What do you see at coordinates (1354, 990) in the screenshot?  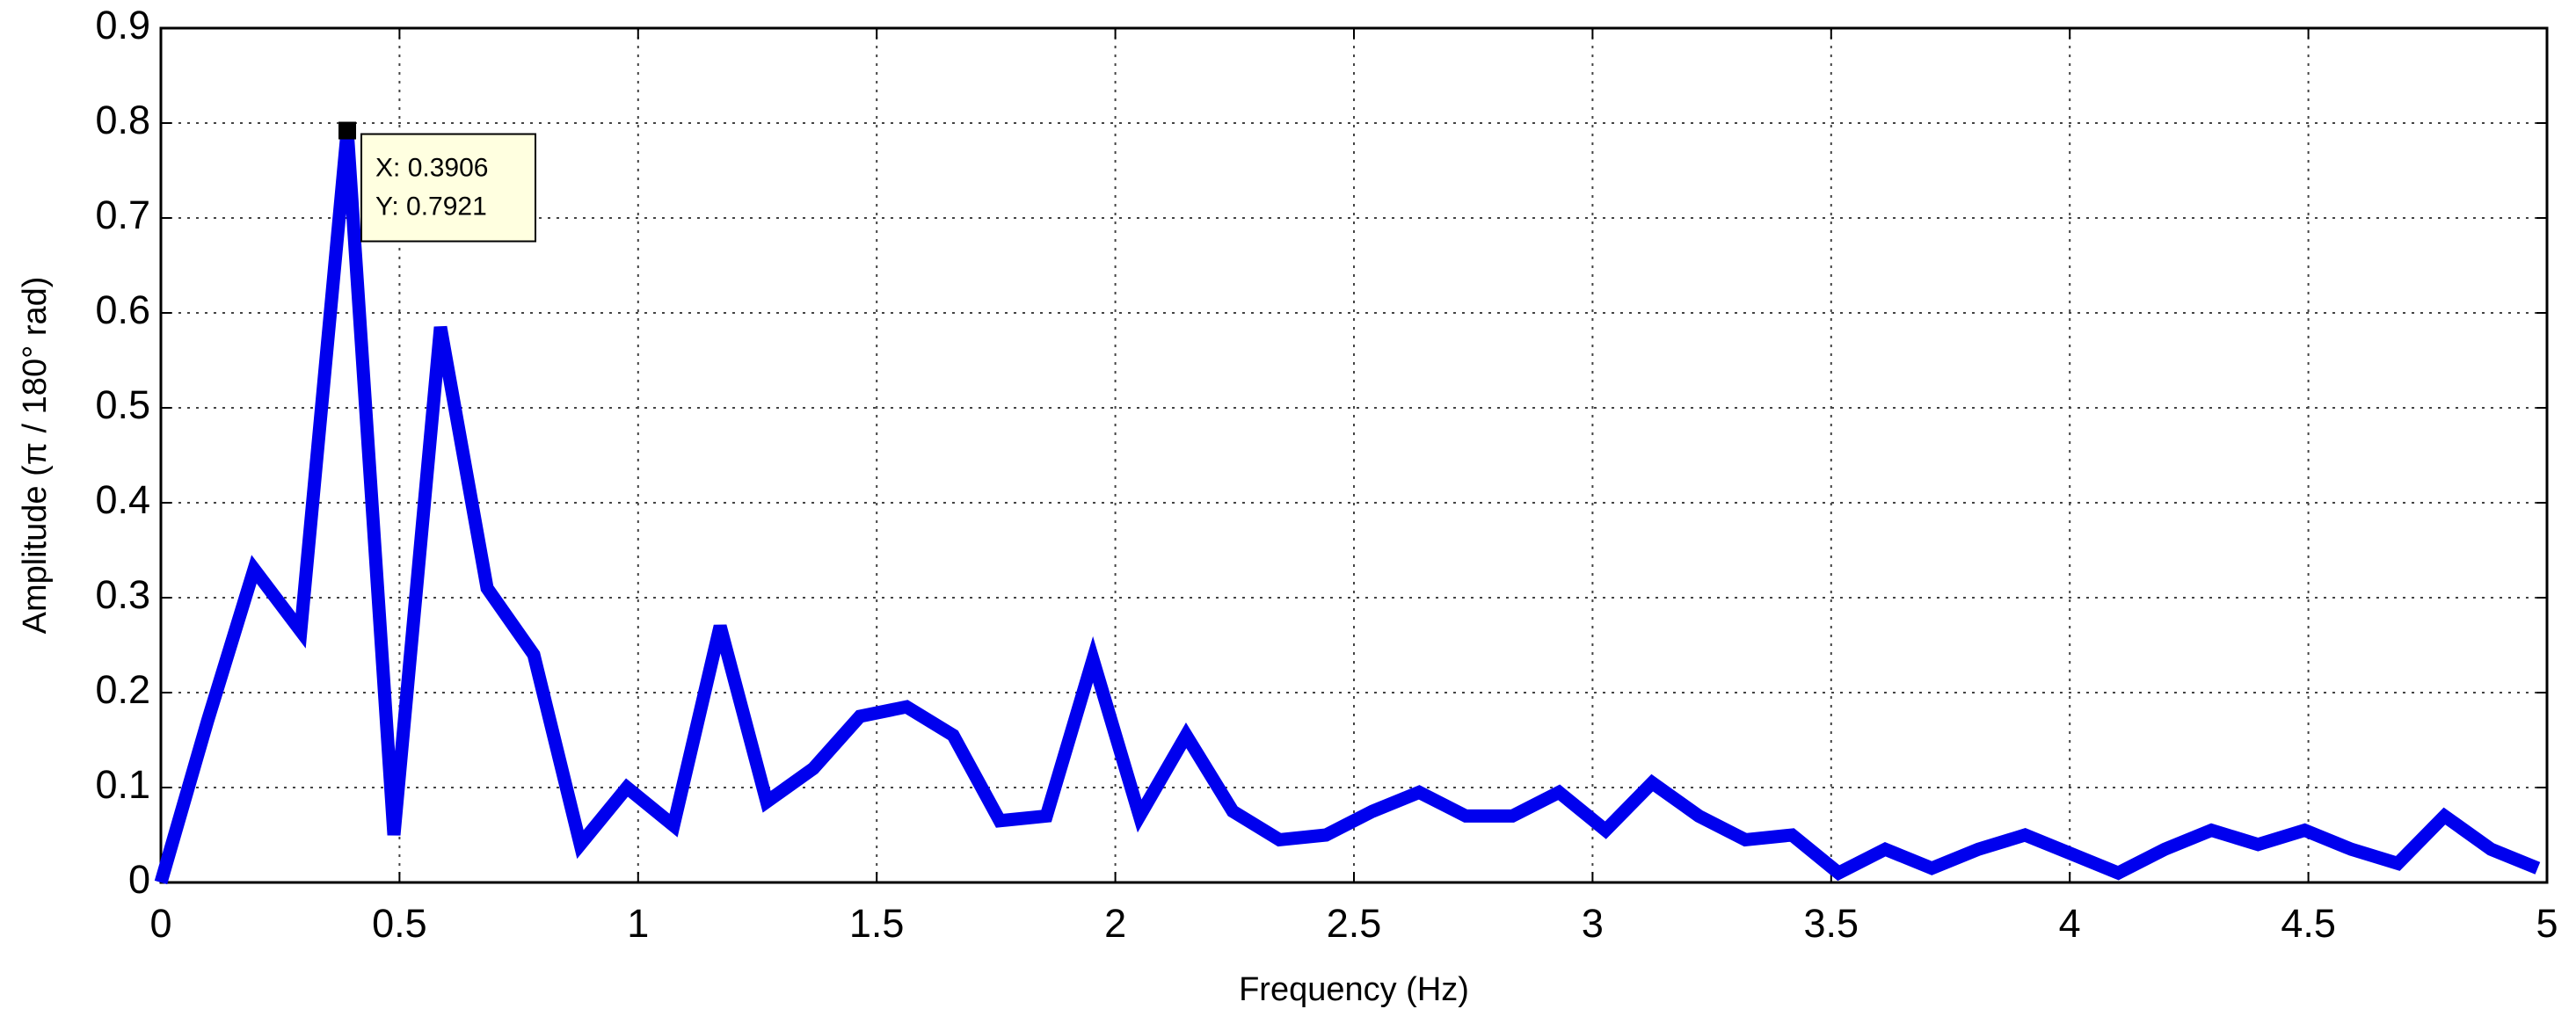 I see `x-axis-label: Frequency (Hz)` at bounding box center [1354, 990].